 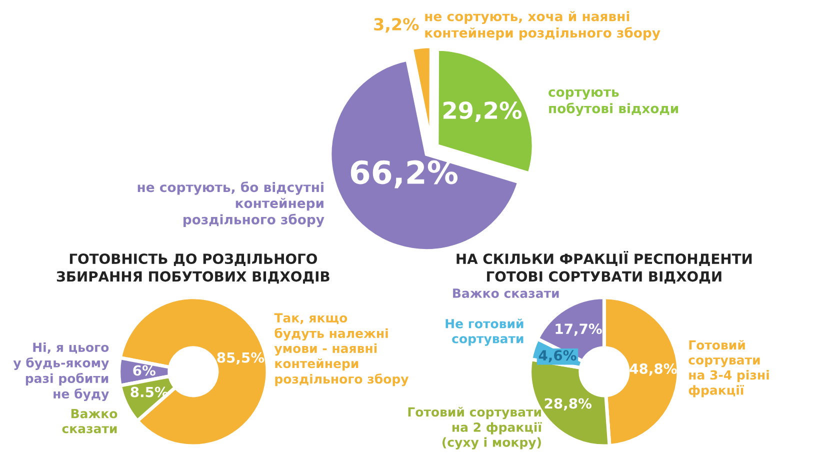 What do you see at coordinates (404, 174) in the screenshot?
I see `data-label: 66,2%` at bounding box center [404, 174].